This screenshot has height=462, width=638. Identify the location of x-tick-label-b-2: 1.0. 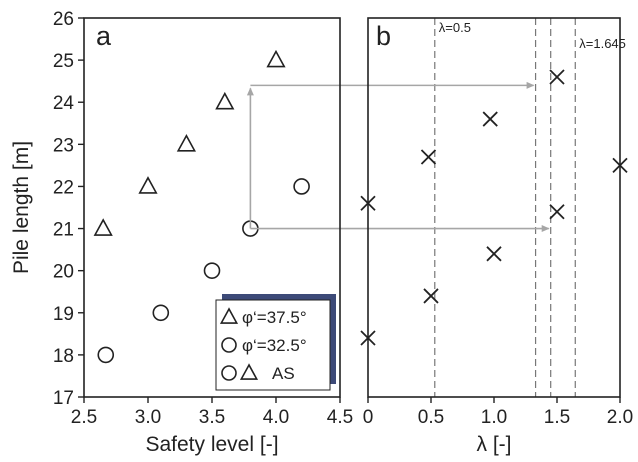
(494, 417).